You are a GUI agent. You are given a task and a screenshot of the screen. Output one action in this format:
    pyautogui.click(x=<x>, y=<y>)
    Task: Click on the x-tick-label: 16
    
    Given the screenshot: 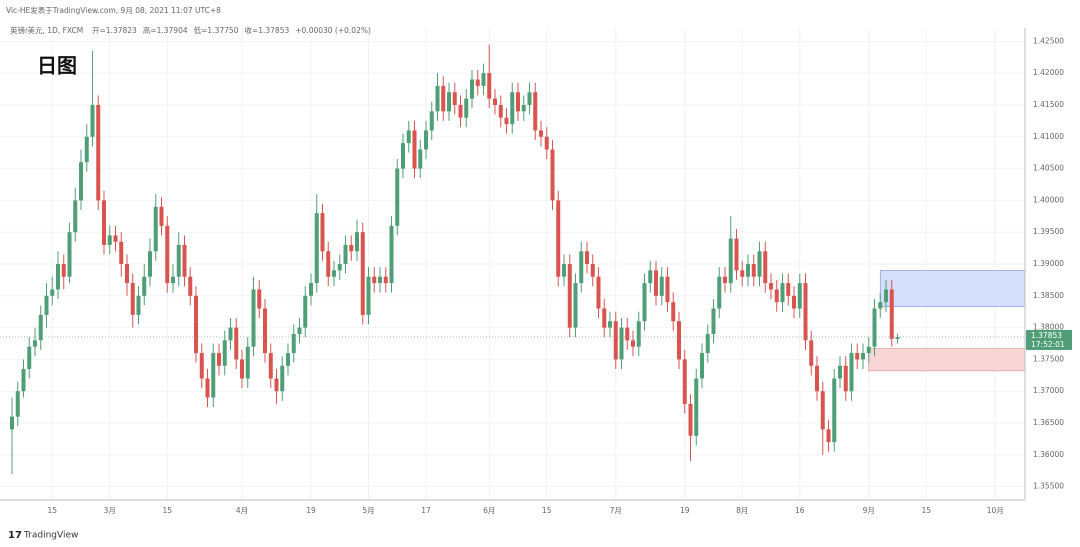 What is the action you would take?
    pyautogui.click(x=800, y=510)
    